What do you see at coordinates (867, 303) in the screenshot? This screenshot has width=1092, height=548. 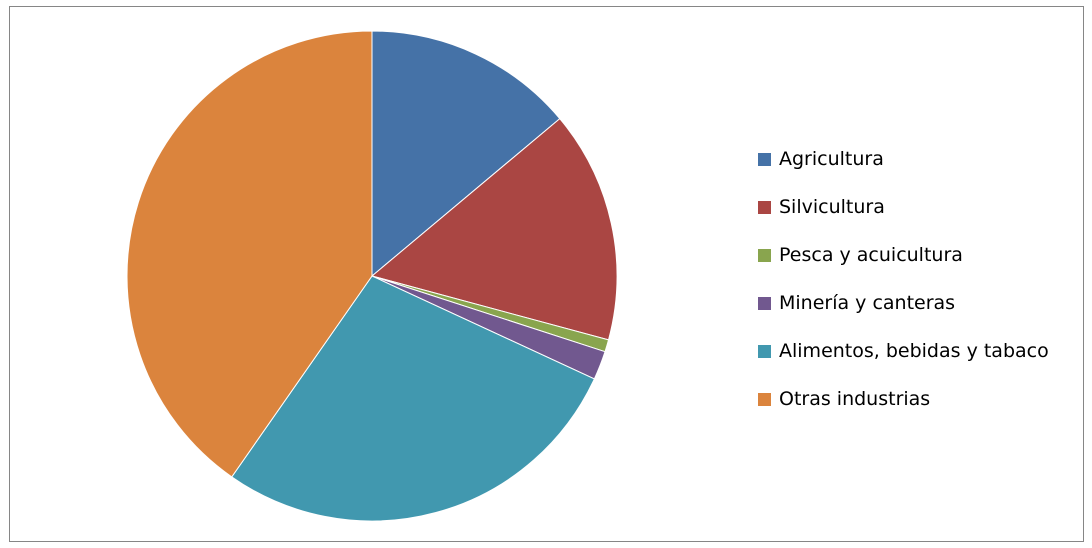 I see `legend-label: Minería y canteras` at bounding box center [867, 303].